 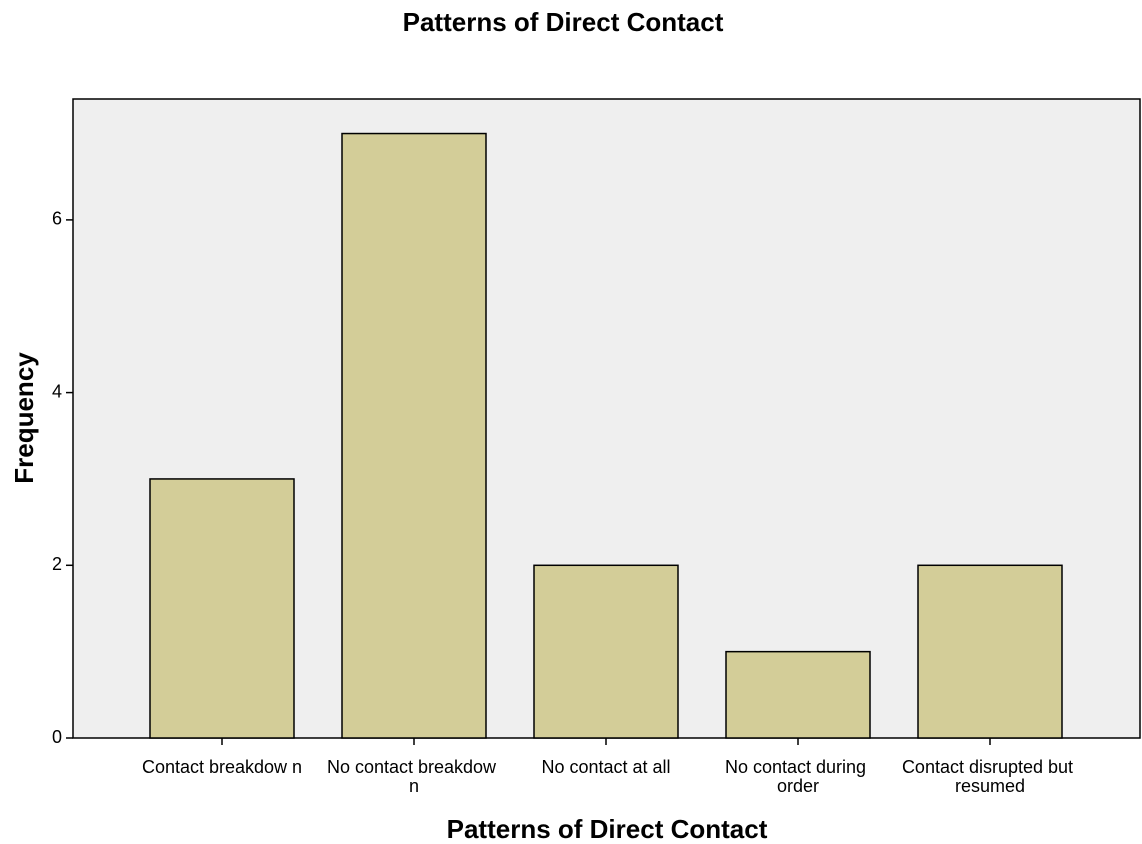 What do you see at coordinates (222, 767) in the screenshot?
I see `x-tick-label: Contact breakdow n` at bounding box center [222, 767].